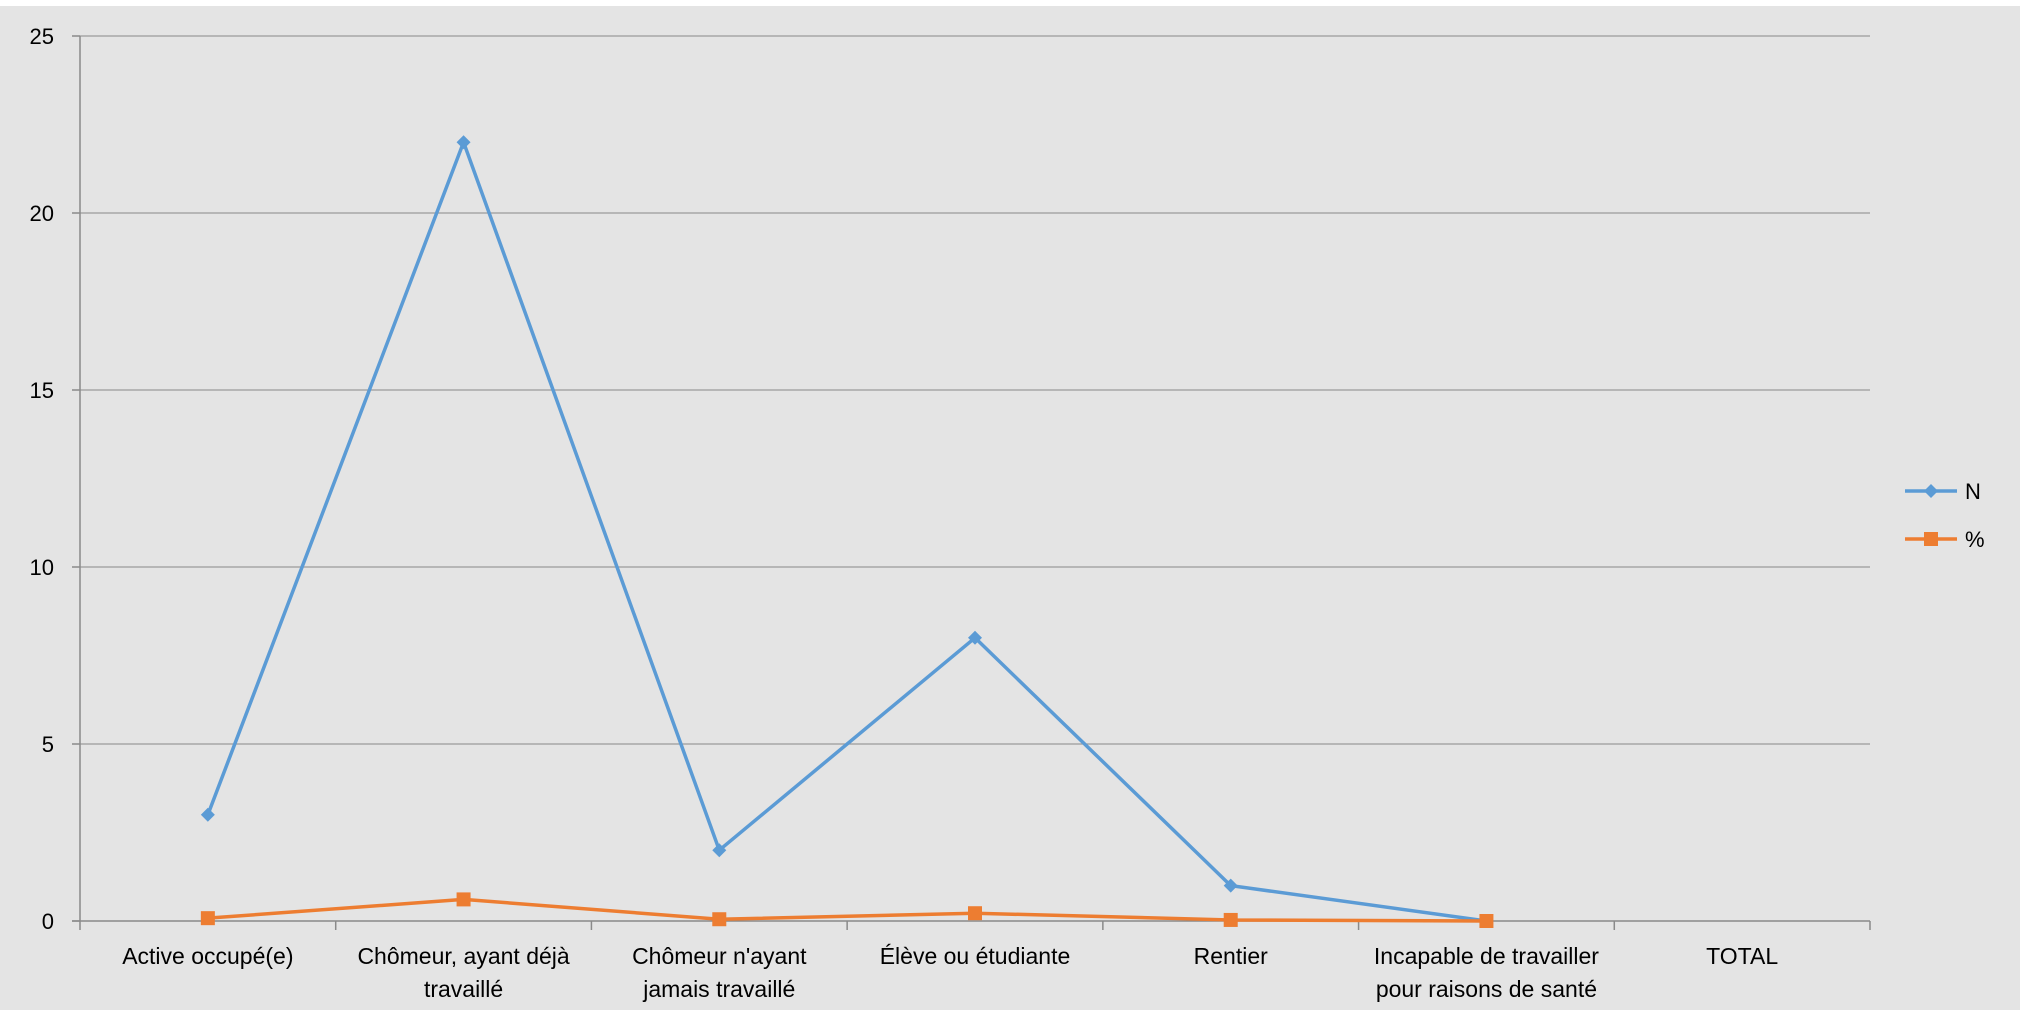 The image size is (2020, 1010). What do you see at coordinates (847, 910) in the screenshot?
I see `series-line-percent` at bounding box center [847, 910].